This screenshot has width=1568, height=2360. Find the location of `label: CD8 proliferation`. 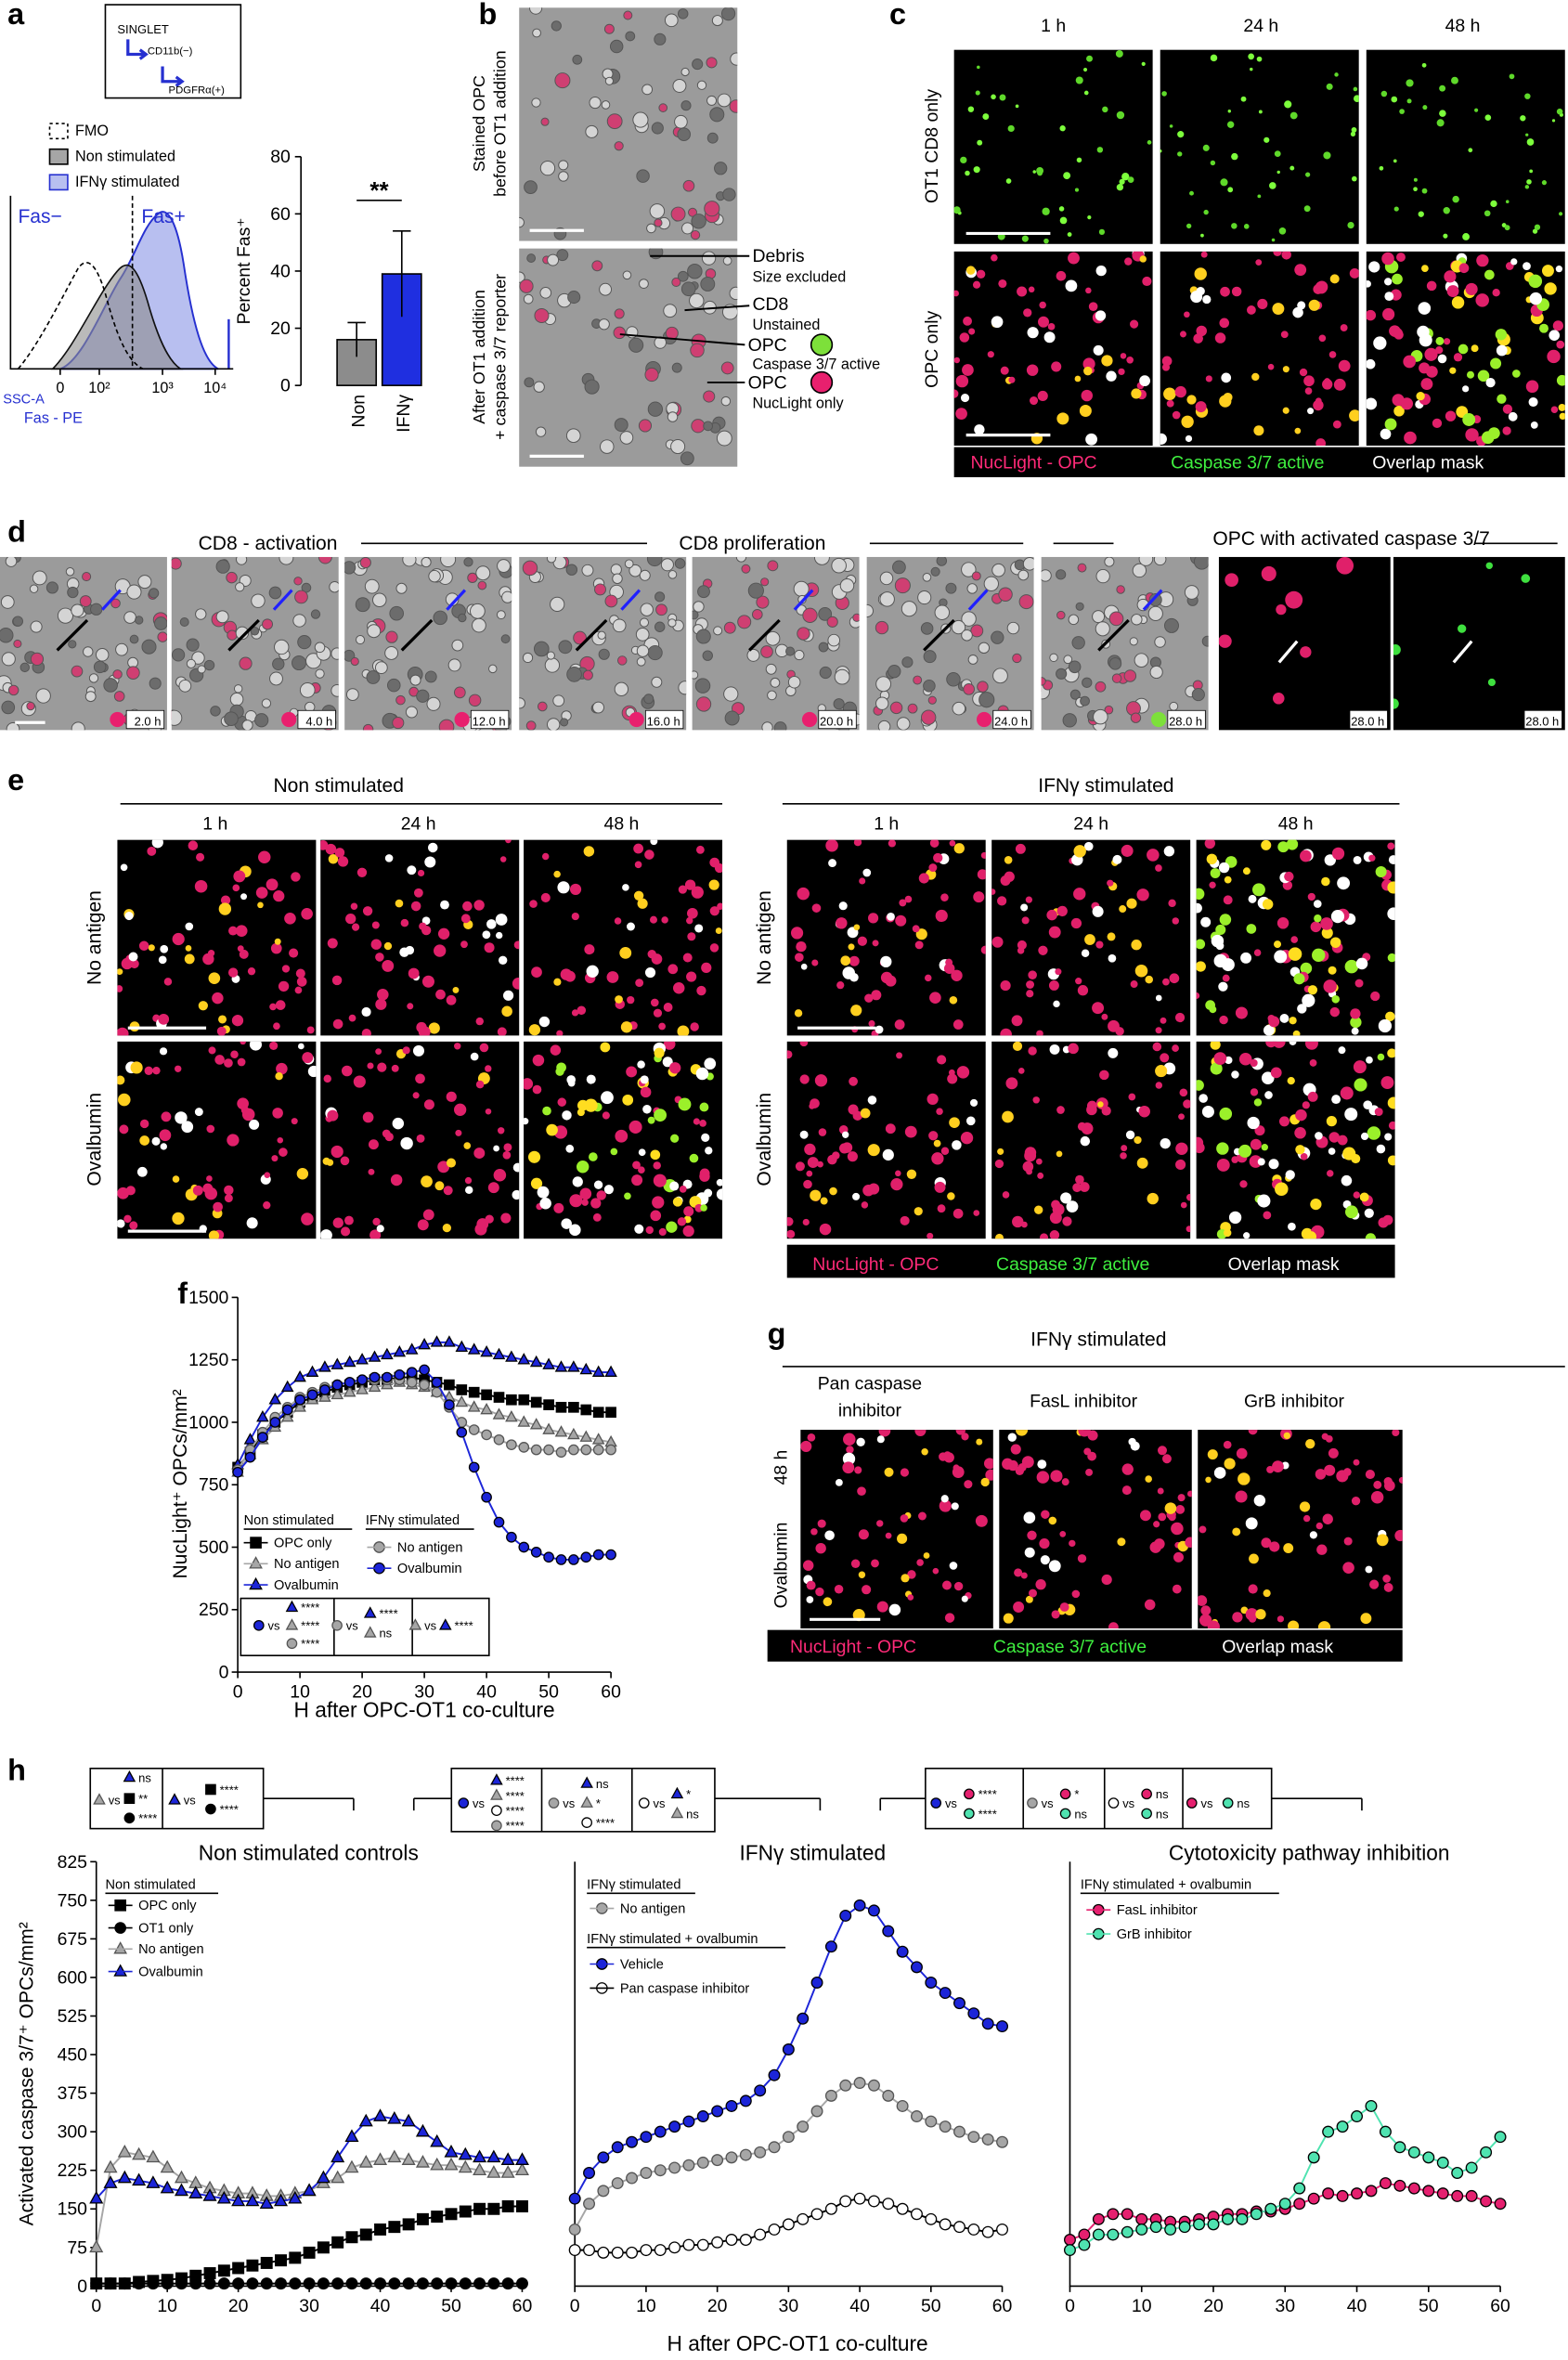

label: CD8 proliferation is located at coordinates (752, 543).